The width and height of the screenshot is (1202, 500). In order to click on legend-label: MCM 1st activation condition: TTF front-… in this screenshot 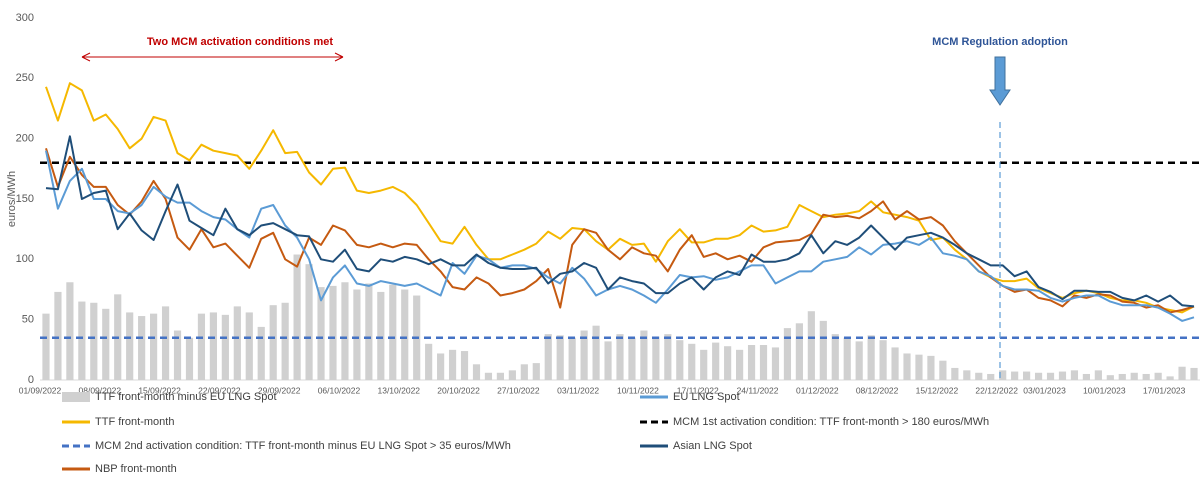, I will do `click(831, 422)`.